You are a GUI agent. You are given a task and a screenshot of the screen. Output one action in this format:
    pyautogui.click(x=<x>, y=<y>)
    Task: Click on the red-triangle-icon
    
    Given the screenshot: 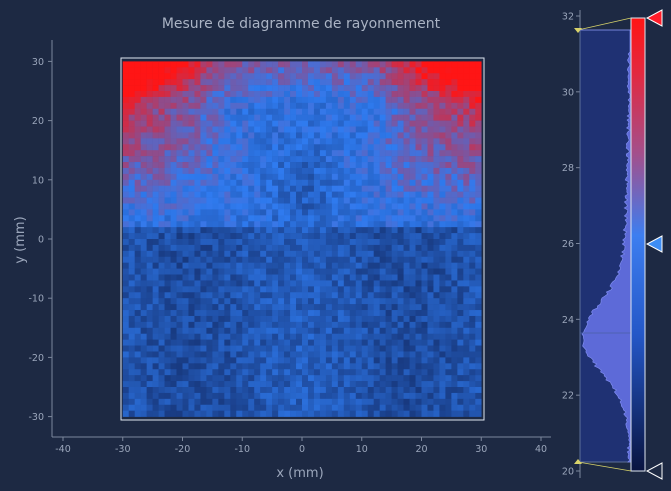 What is the action you would take?
    pyautogui.click(x=654, y=18)
    